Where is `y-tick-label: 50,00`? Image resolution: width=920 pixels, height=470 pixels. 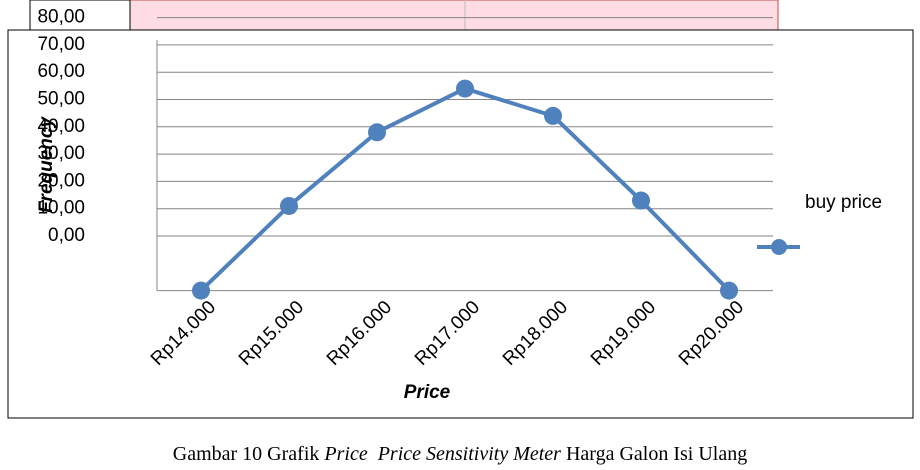
y-tick-label: 50,00 is located at coordinates (61, 99).